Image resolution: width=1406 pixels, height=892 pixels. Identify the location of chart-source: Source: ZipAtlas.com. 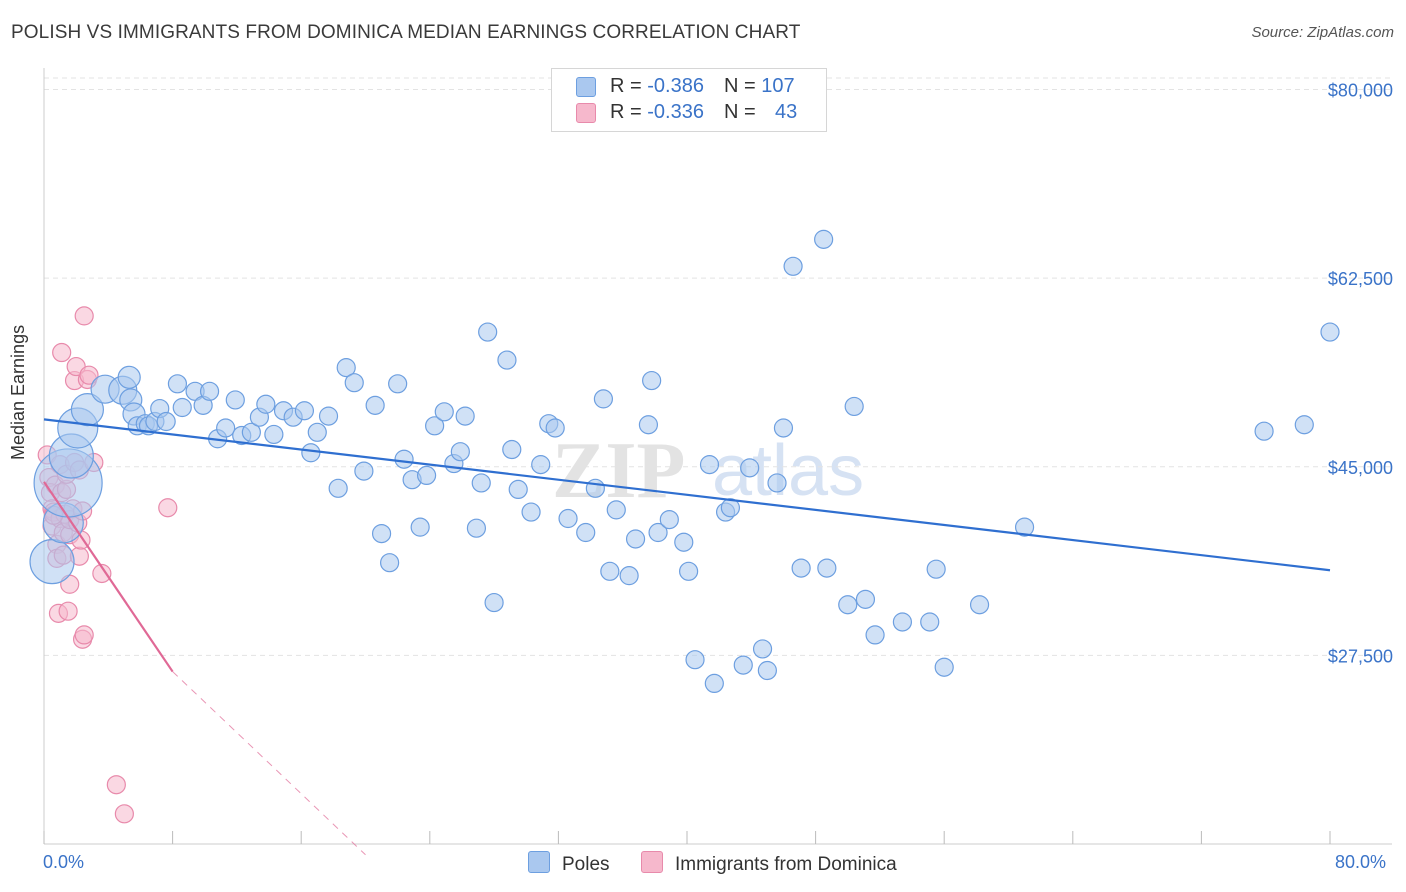
(1322, 32).